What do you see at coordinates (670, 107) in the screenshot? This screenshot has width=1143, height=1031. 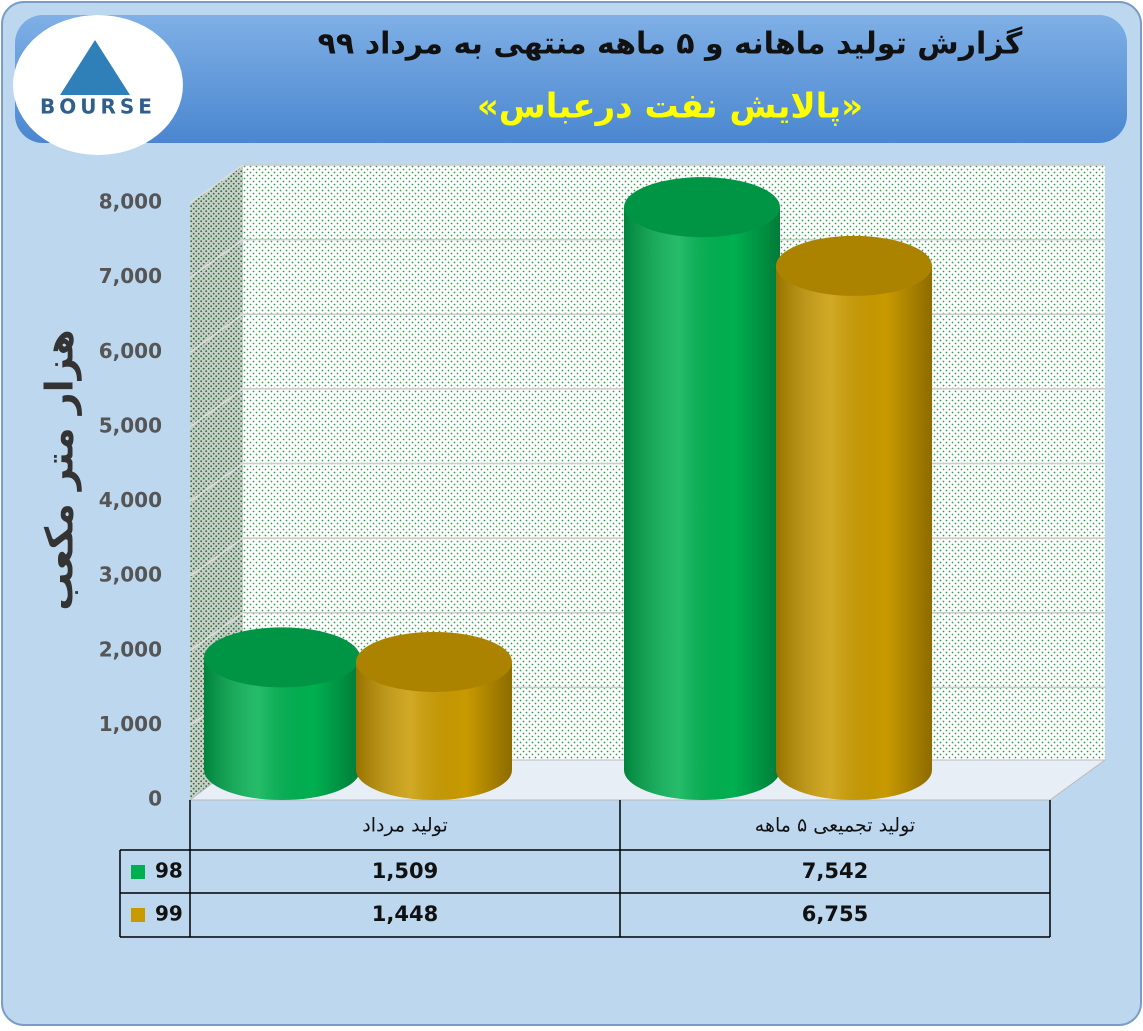 I see `chart-subtitle: «پالایش نفت درعباس»` at bounding box center [670, 107].